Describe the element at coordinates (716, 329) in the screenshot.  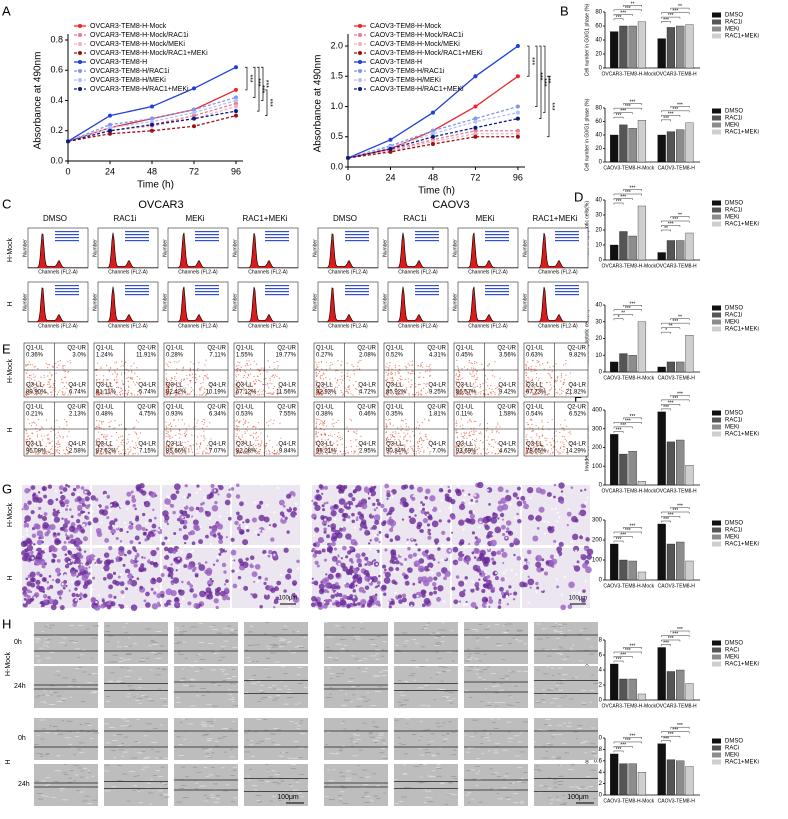
I see `legend-swatch` at that location.